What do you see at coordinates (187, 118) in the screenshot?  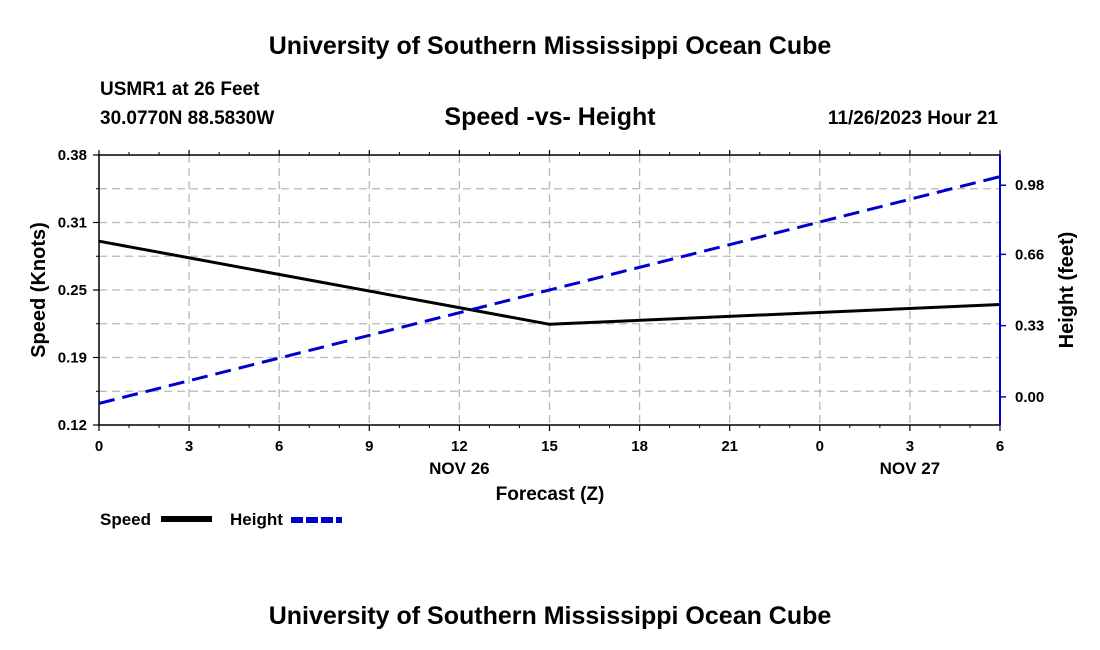 I see `coordinates-label: 30.0770N 88.5830W` at bounding box center [187, 118].